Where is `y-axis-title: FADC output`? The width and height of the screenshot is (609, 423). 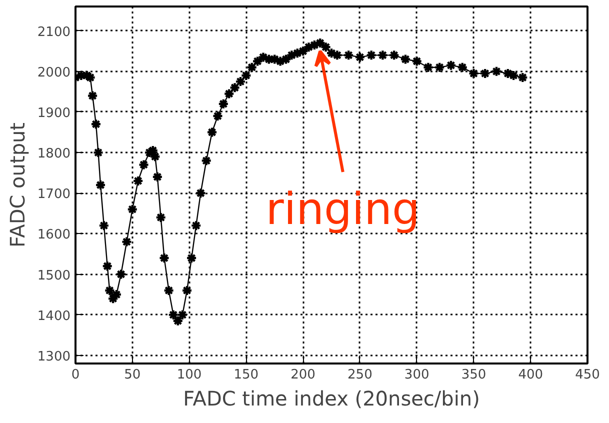
y-axis-title: FADC output is located at coordinates (17, 185).